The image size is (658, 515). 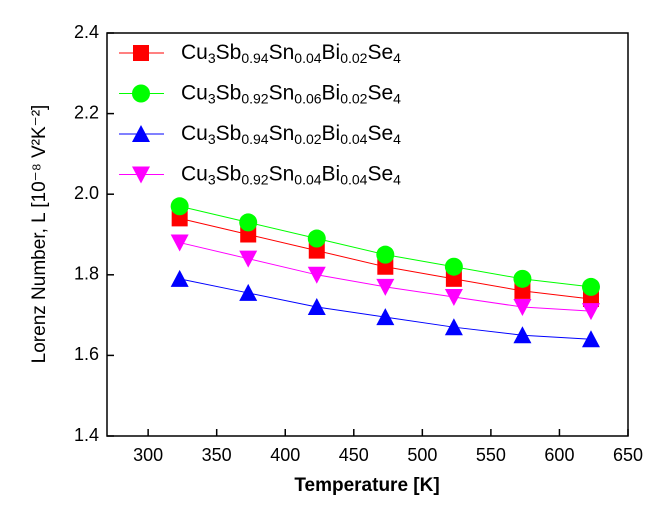 I want to click on x-tick-label: 300, so click(x=148, y=455).